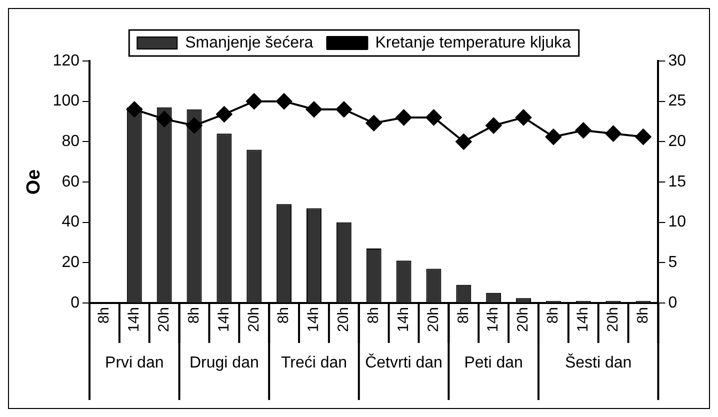 This screenshot has width=718, height=417. What do you see at coordinates (677, 101) in the screenshot?
I see `y2-tick-label: 25` at bounding box center [677, 101].